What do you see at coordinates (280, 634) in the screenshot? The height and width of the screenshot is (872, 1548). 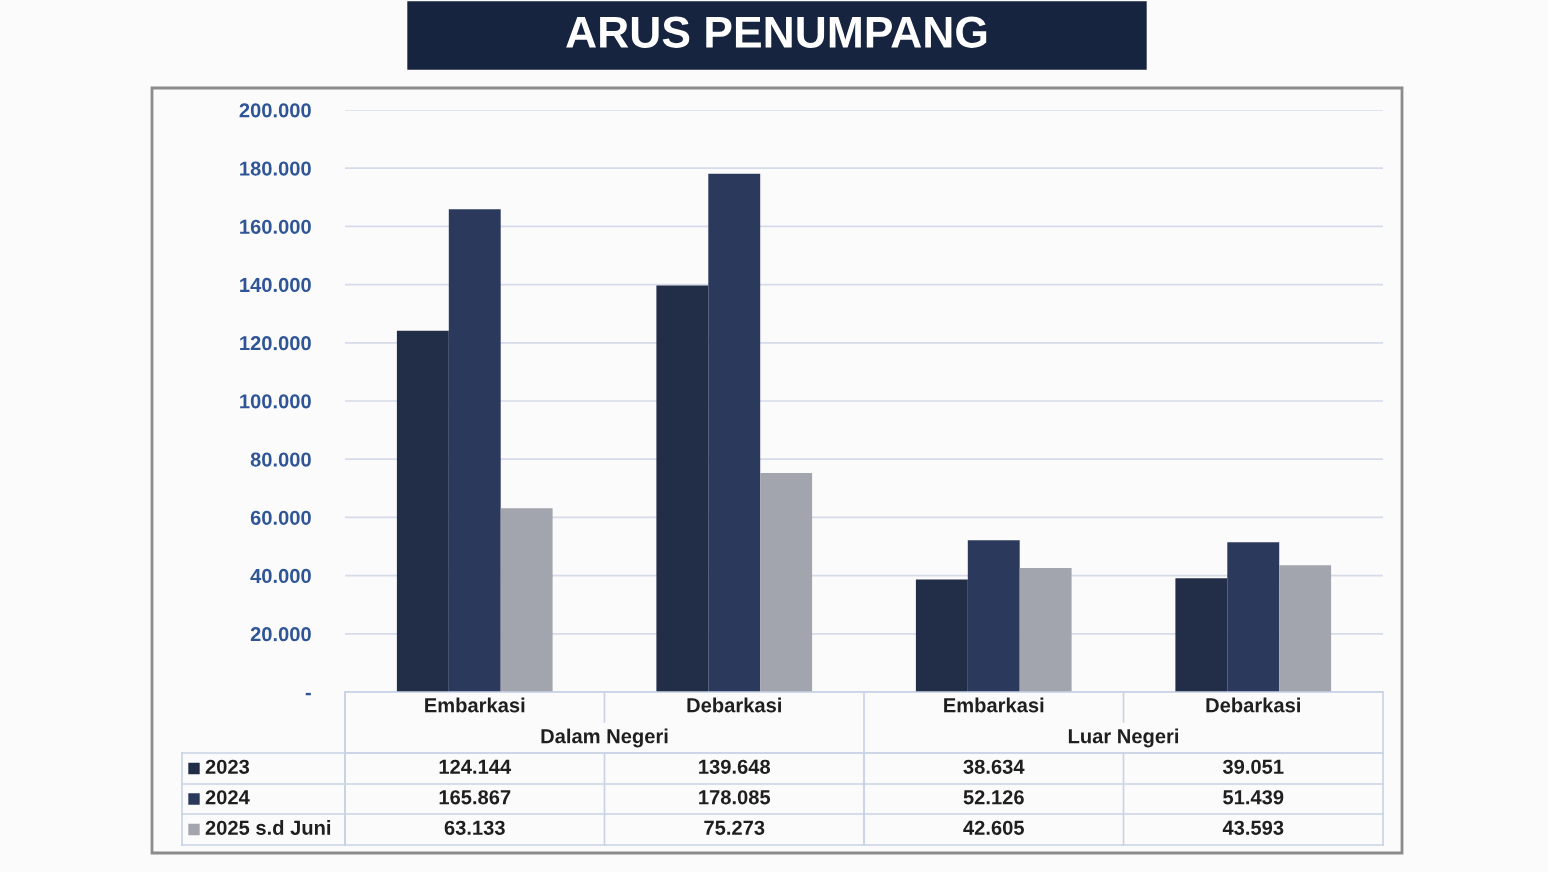 I see `y-tick-label: 20.000` at bounding box center [280, 634].